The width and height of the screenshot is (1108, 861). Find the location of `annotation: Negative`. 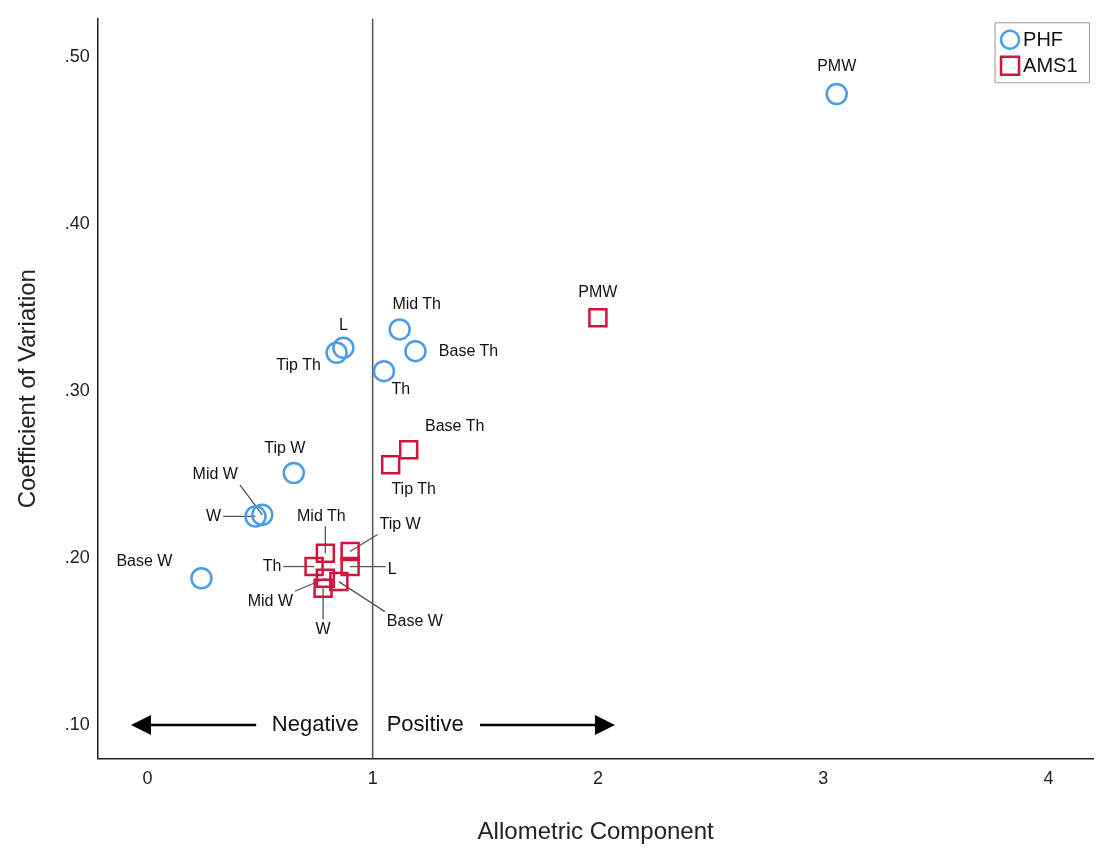

annotation: Negative is located at coordinates (315, 724).